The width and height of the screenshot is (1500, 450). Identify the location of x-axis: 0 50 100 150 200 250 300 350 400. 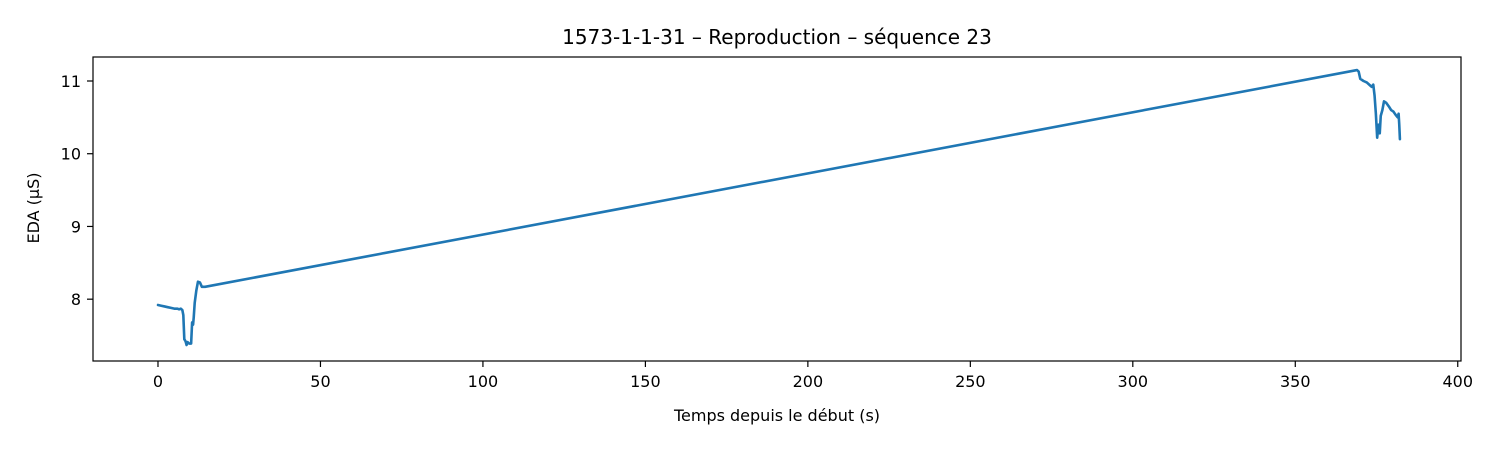
(813, 376).